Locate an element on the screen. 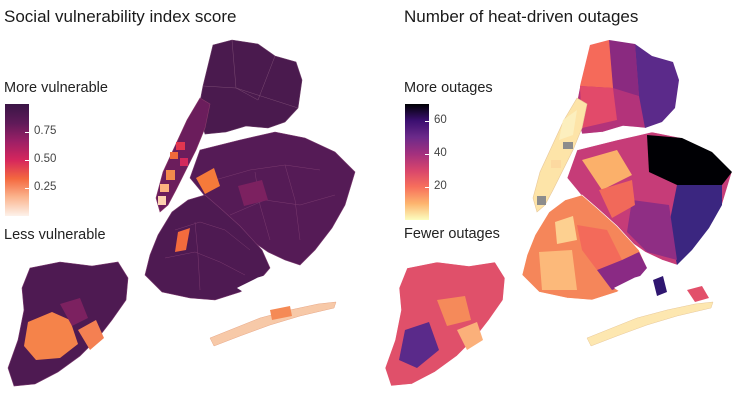  outages-map-title: Number of heat-driven outages is located at coordinates (521, 16).